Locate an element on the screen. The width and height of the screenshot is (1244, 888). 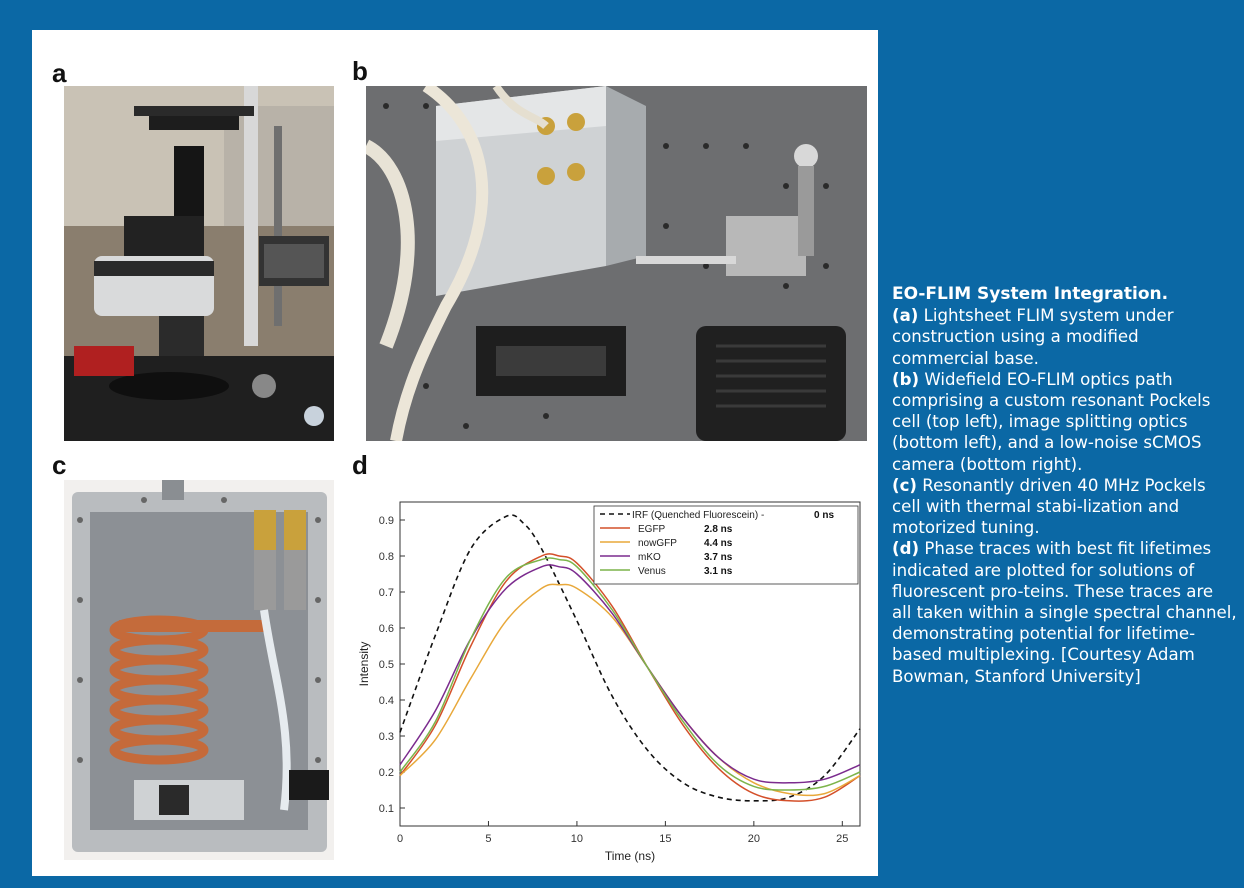
x-tick-label: 15 is located at coordinates (665, 839).